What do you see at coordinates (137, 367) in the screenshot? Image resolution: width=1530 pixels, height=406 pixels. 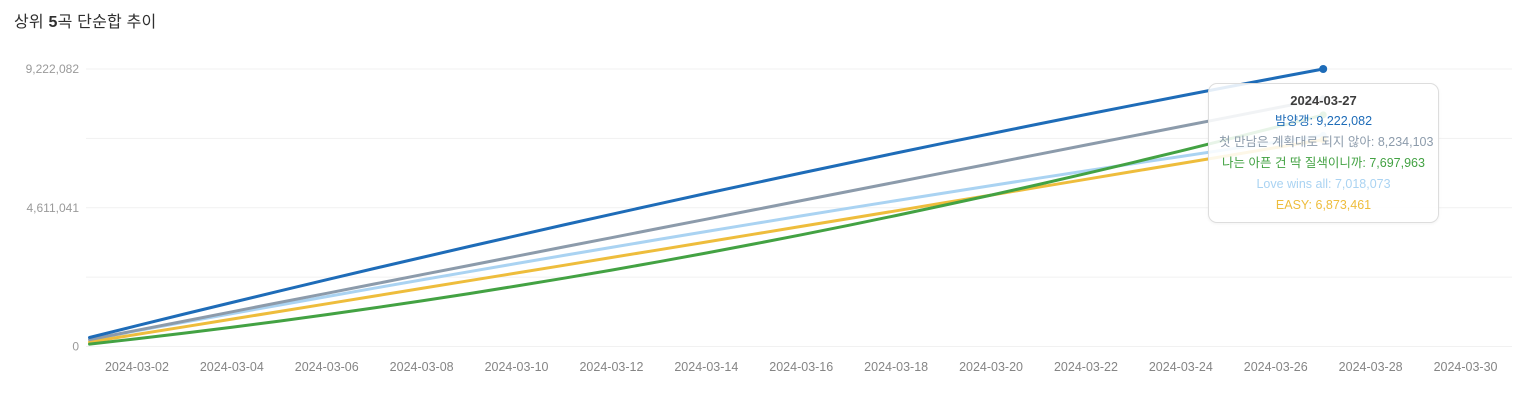 I see `x-axis-label: 2024-03-02` at bounding box center [137, 367].